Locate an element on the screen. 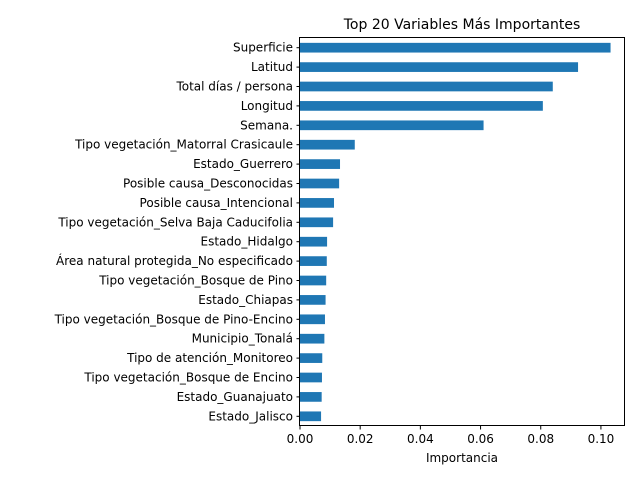 The image size is (640, 480). y-tick-label: Latitud is located at coordinates (272, 67).